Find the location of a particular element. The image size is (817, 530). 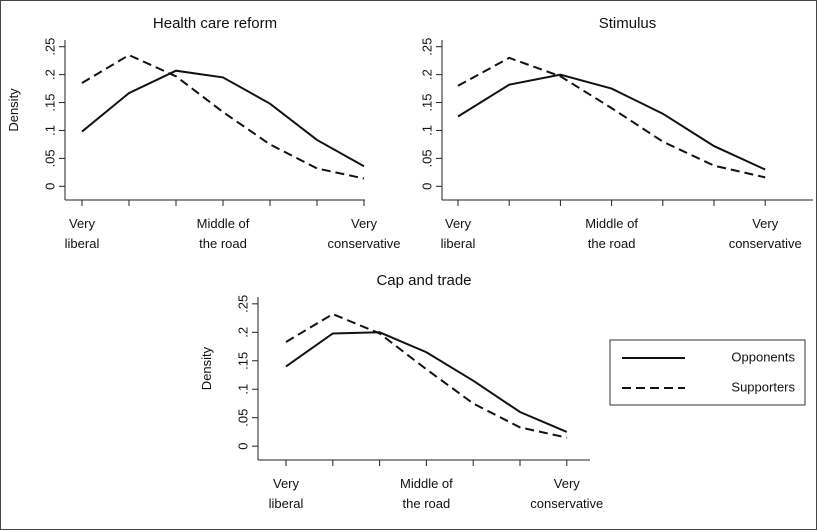

legend-box is located at coordinates (707, 372).